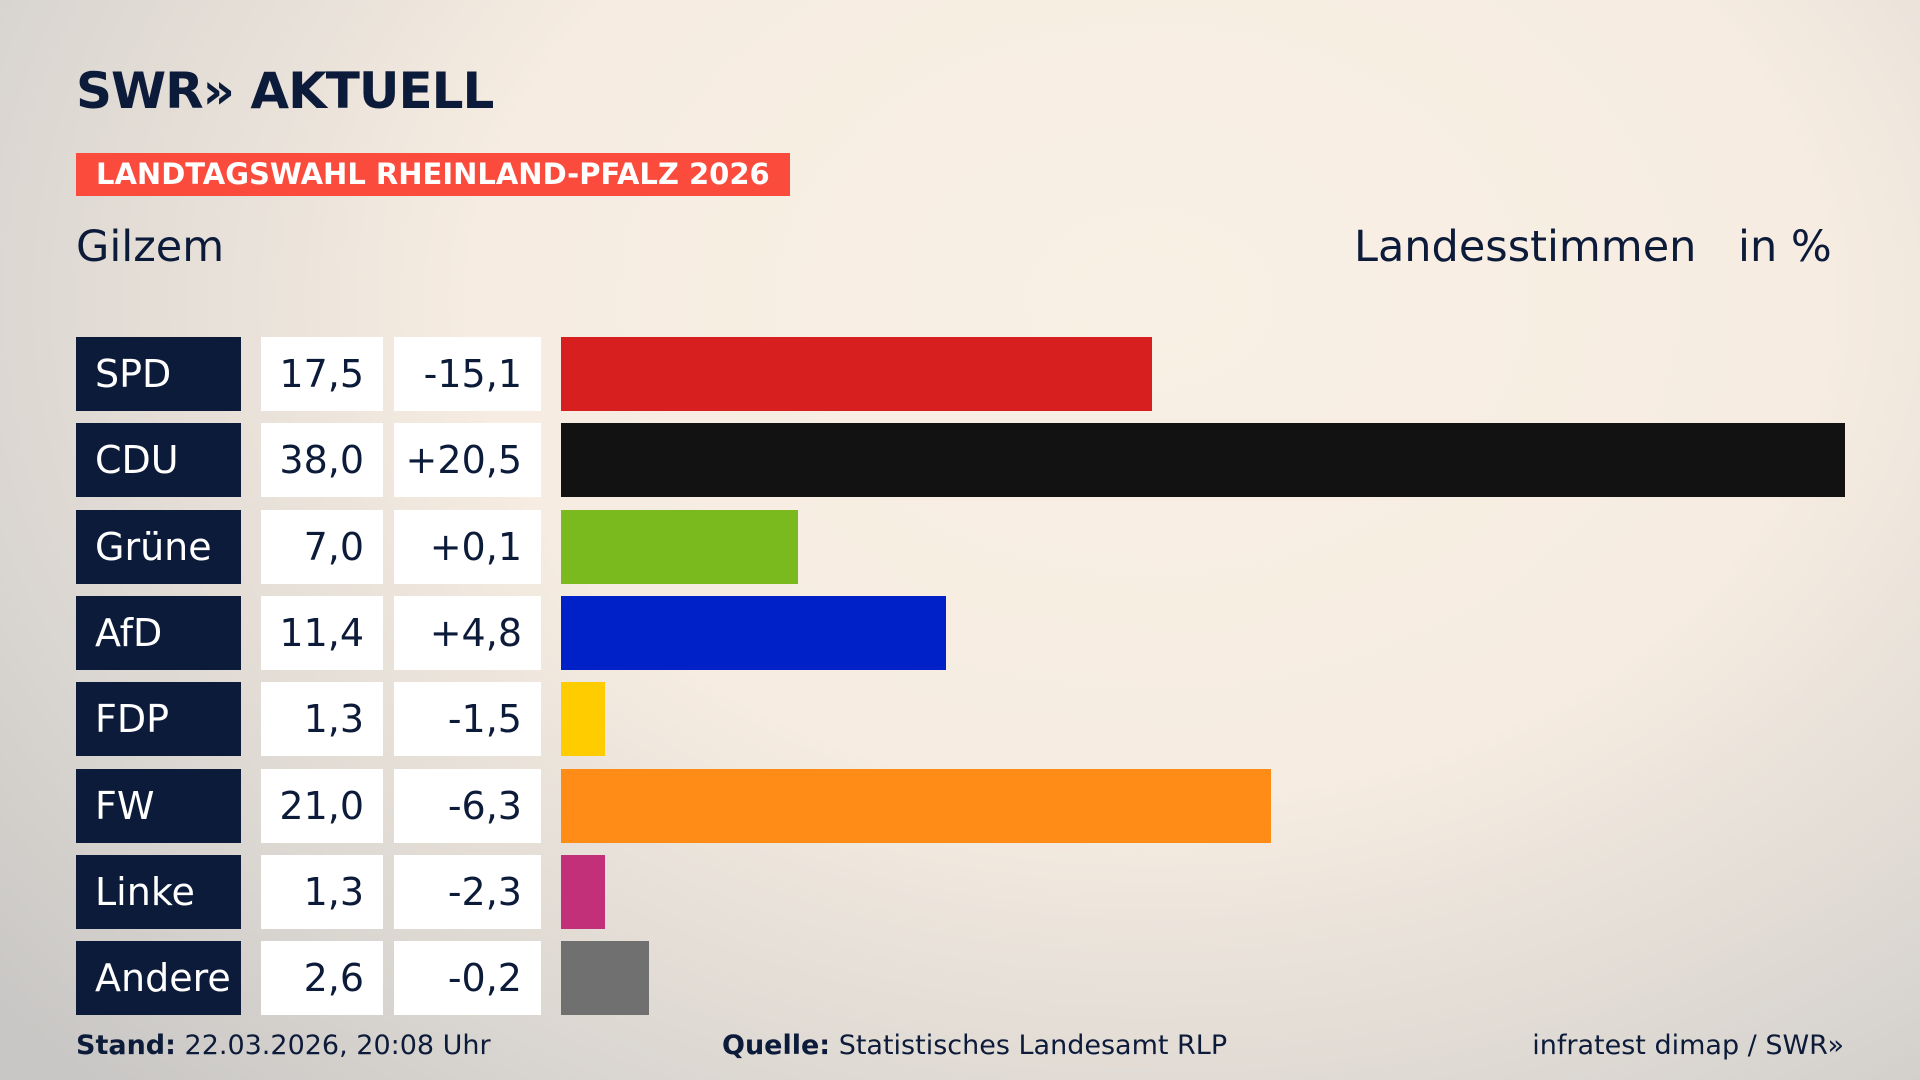 Image resolution: width=1920 pixels, height=1080 pixels. Describe the element at coordinates (322, 978) in the screenshot. I see `vote-share: 2,6` at that location.